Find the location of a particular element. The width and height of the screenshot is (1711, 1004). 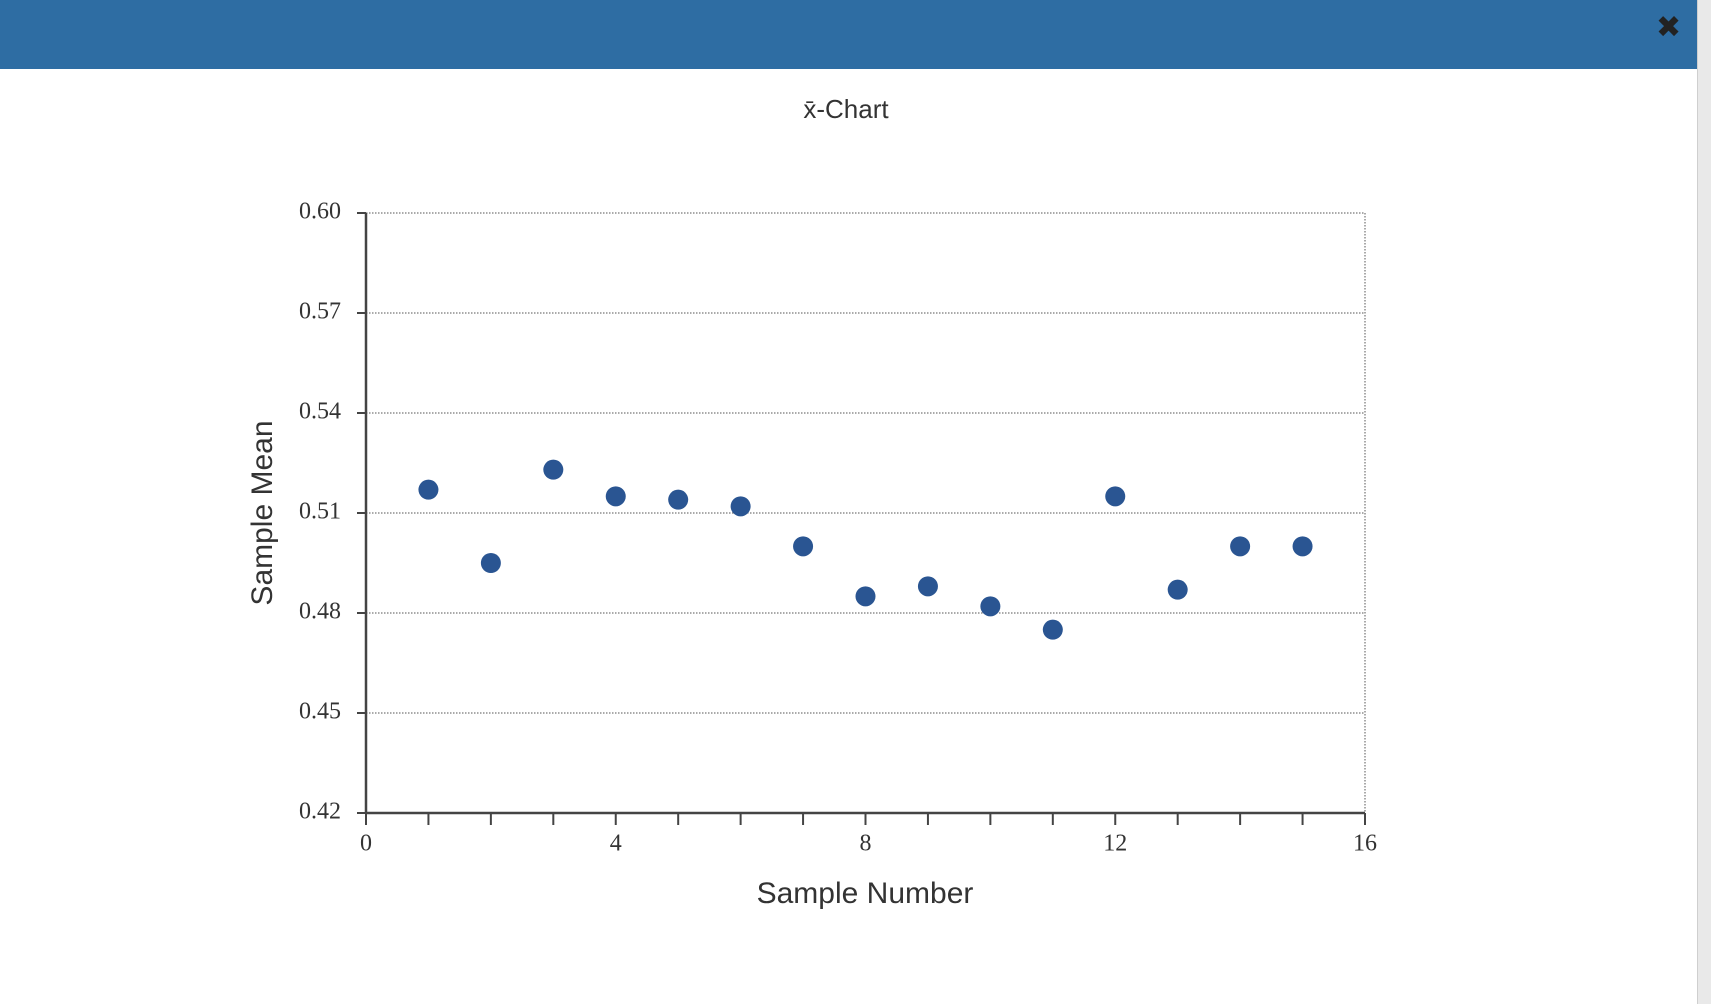

x-tick-label: 4 is located at coordinates (616, 844).